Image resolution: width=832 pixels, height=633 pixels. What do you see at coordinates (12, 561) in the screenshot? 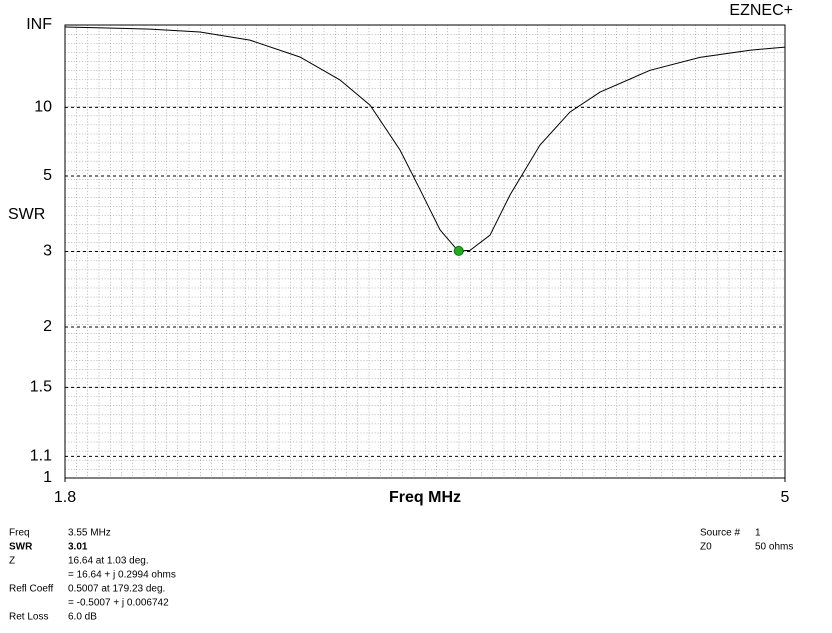
I see `info-label: Z` at bounding box center [12, 561].